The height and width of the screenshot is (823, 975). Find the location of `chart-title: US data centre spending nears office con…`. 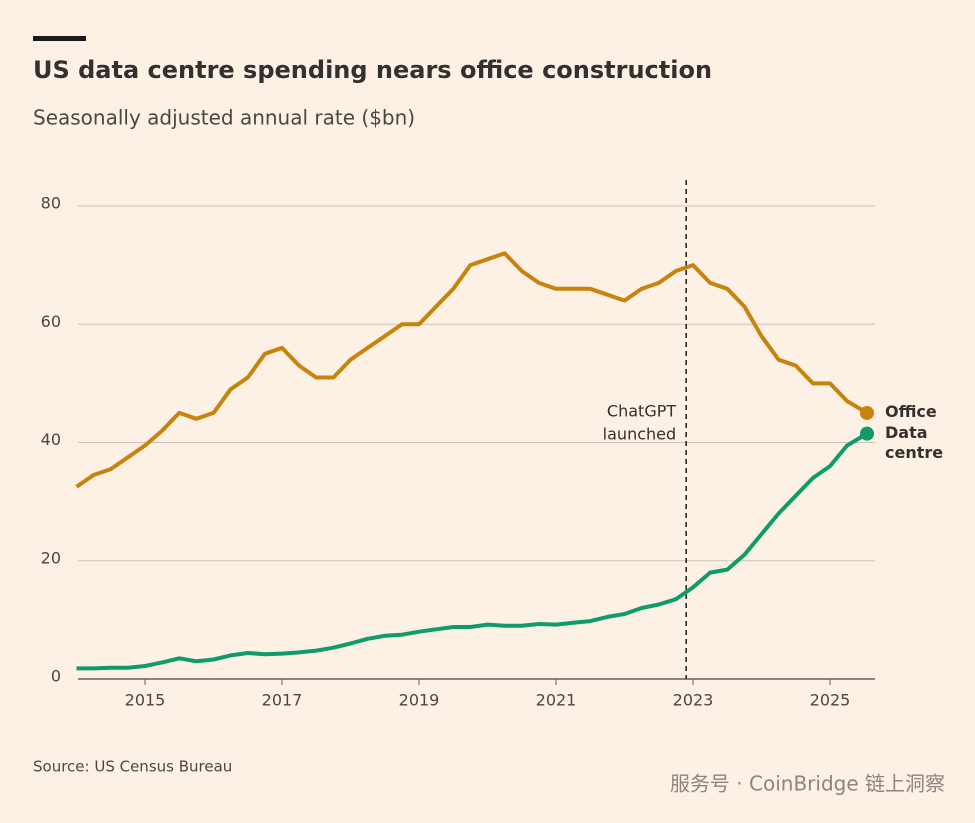

chart-title: US data centre spending nears office con… is located at coordinates (372, 70).